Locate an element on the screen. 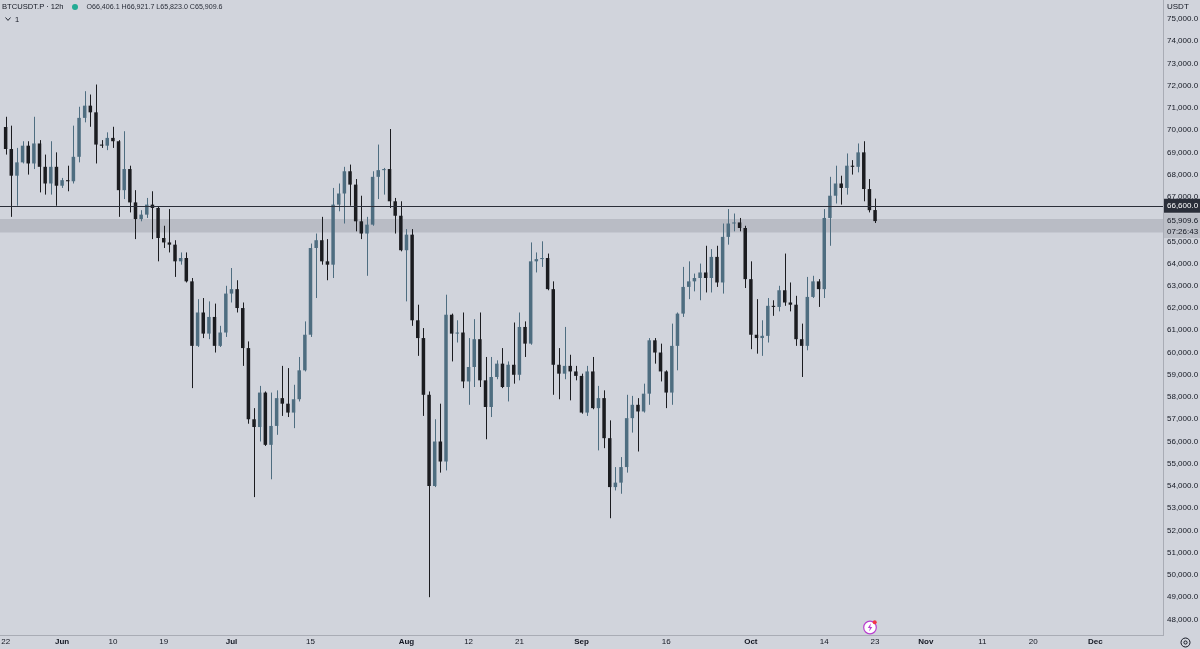 This screenshot has height=649, width=1200. x-tick-label: 23 is located at coordinates (875, 641).